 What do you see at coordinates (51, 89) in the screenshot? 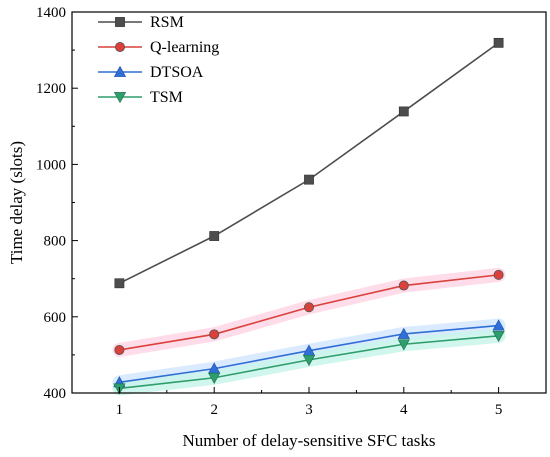
I see `y-tick-label: 1200` at bounding box center [51, 89].